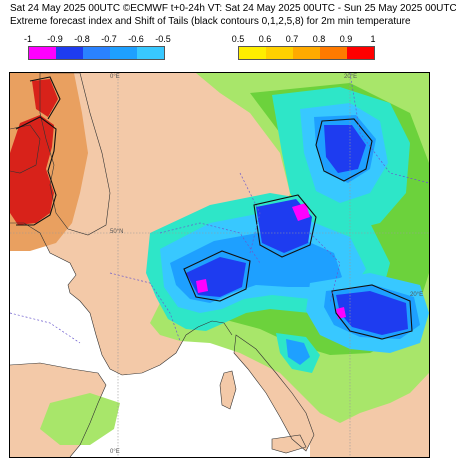  Describe the element at coordinates (49, 162) in the screenshot. I see `positive-anomaly-layer` at that location.